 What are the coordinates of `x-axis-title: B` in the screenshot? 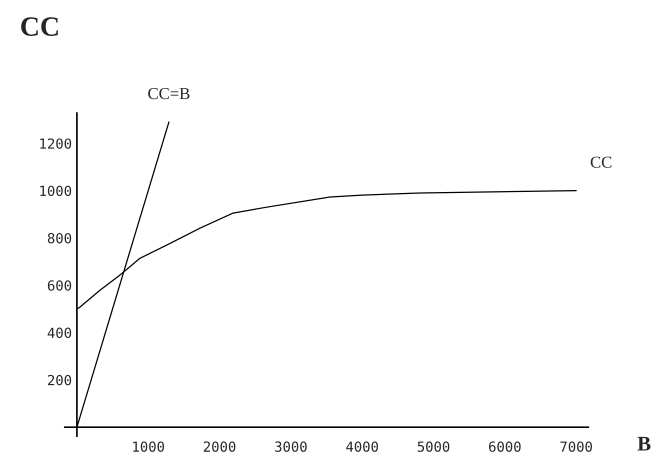 It's located at (644, 443).